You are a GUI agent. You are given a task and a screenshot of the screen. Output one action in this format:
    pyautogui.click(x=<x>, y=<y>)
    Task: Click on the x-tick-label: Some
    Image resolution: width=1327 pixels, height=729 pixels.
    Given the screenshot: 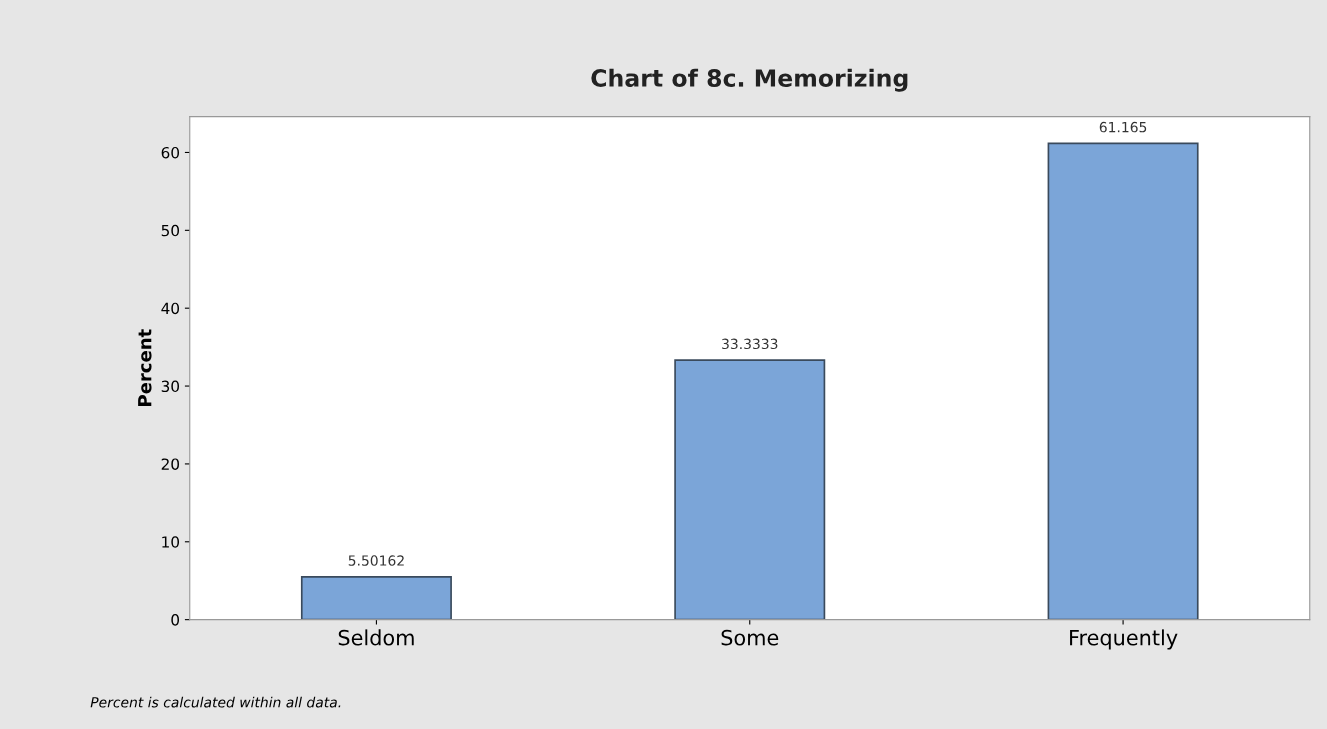 What is the action you would take?
    pyautogui.click(x=750, y=637)
    